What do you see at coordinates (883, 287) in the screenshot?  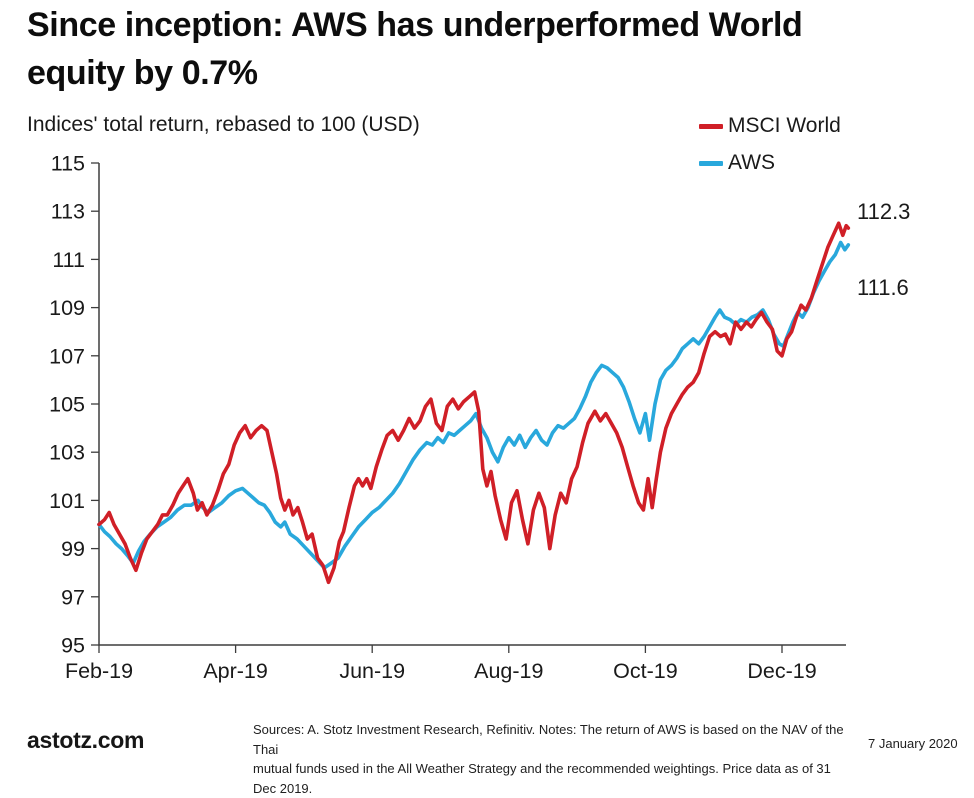 I see `end-value-label-aws: 111.6` at bounding box center [883, 287].